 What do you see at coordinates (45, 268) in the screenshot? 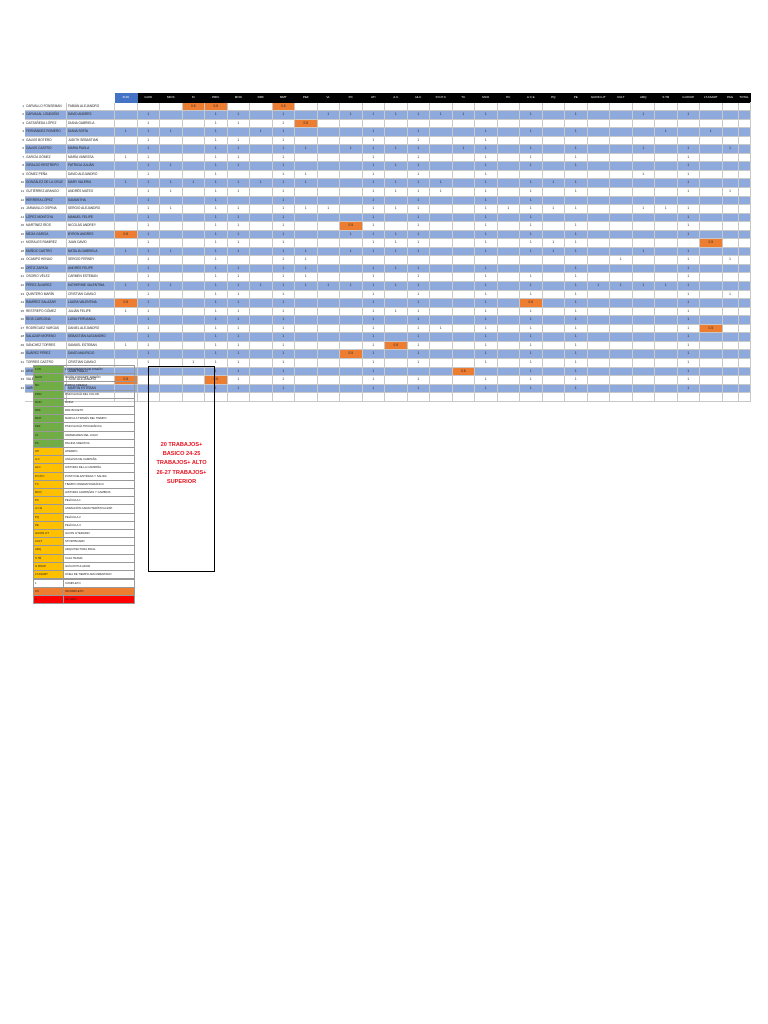
I see `student-surname: ORTIZ ZAPATA` at bounding box center [45, 268].